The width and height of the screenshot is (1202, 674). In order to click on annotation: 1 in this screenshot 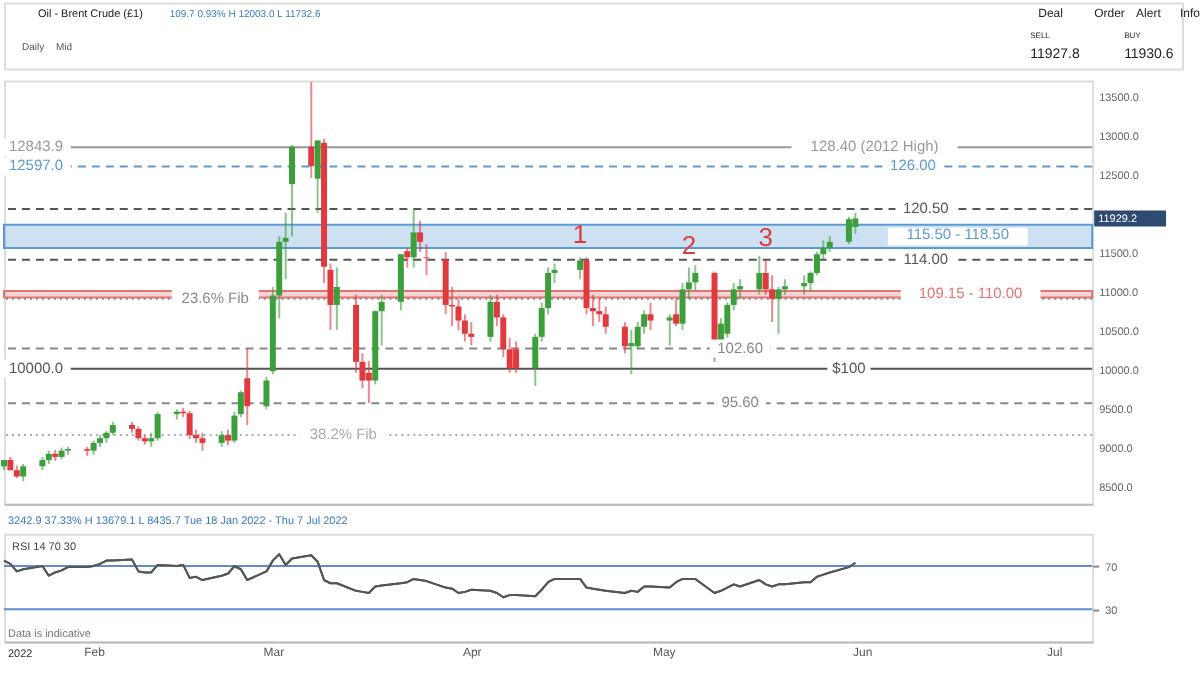, I will do `click(580, 234)`.